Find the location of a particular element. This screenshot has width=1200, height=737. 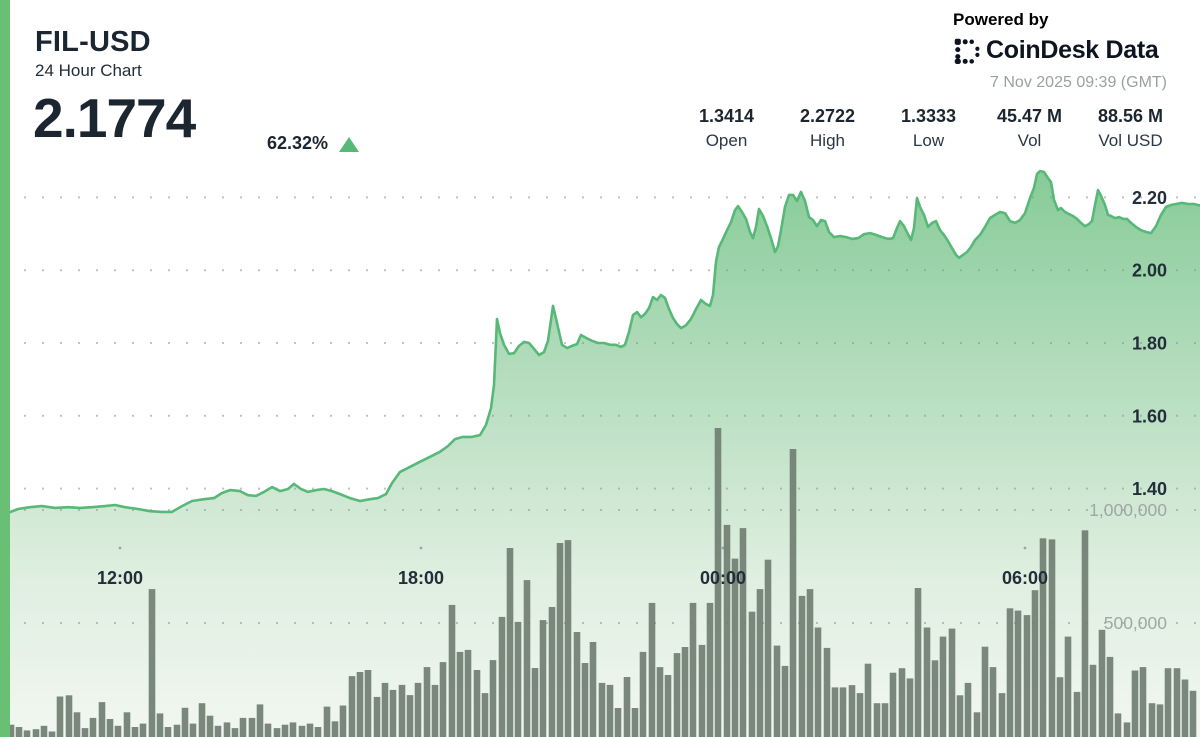

powered-by-block: Powered by CoinDesk Data 7 Nov 2025 09 is located at coordinates (1060, 51).